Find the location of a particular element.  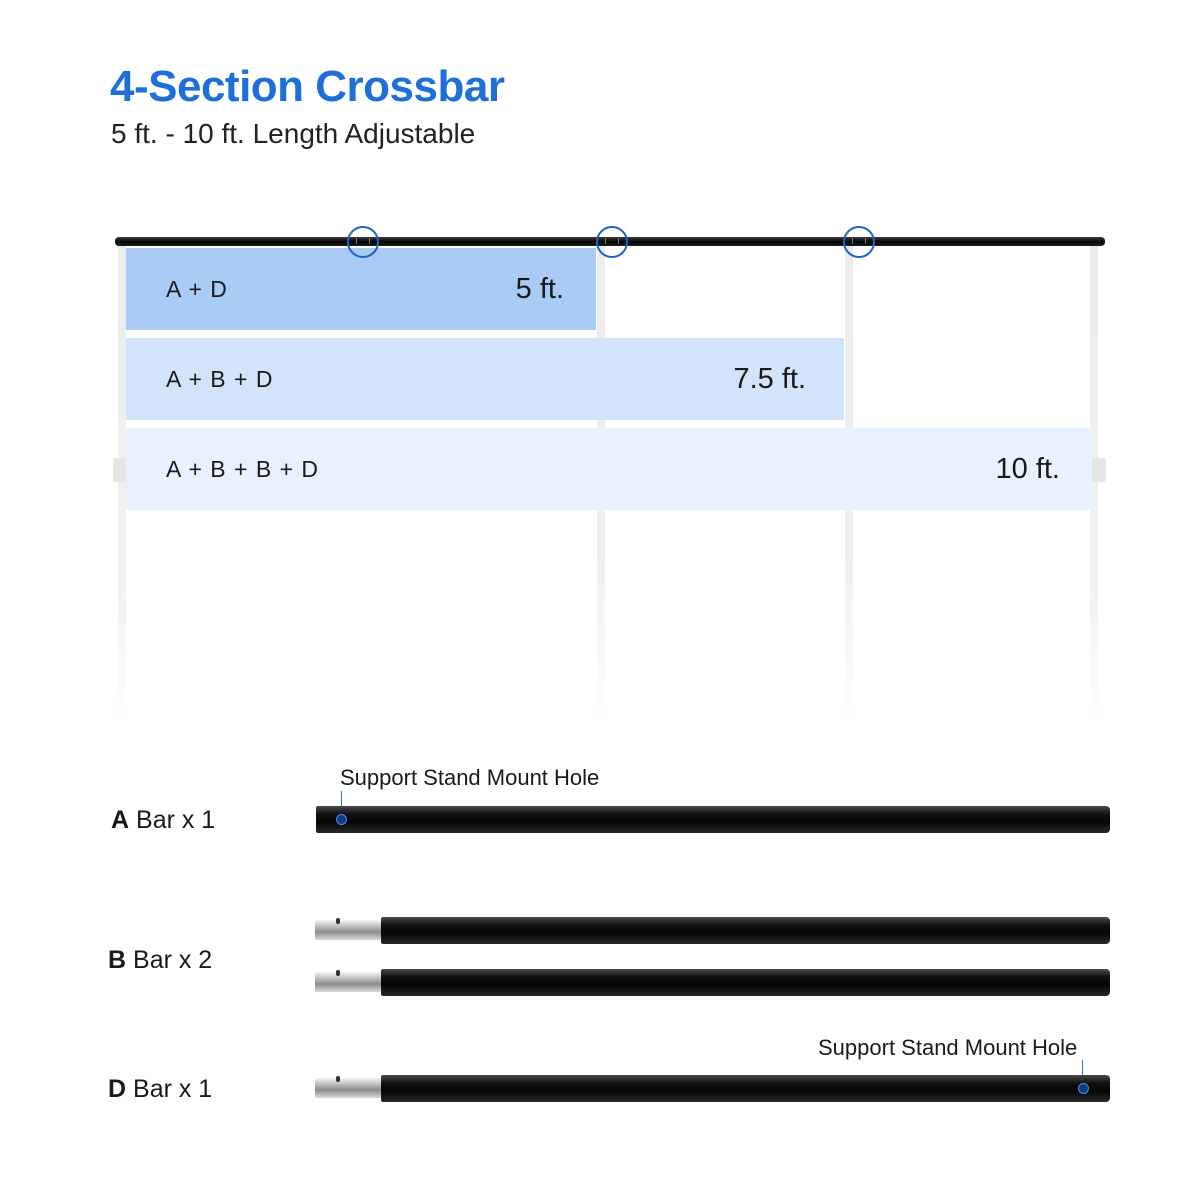

part-d-mount-hole-callout: Support Stand Mount Hole is located at coordinates (948, 1047).